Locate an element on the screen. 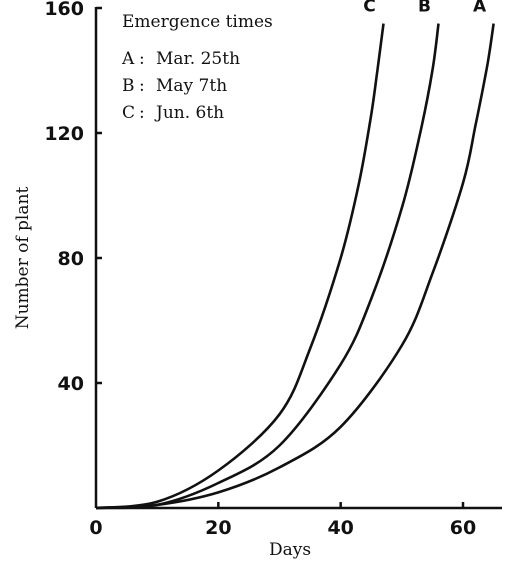 This screenshot has width=506, height=562. y-tick-label-80: 80 is located at coordinates (71, 259).